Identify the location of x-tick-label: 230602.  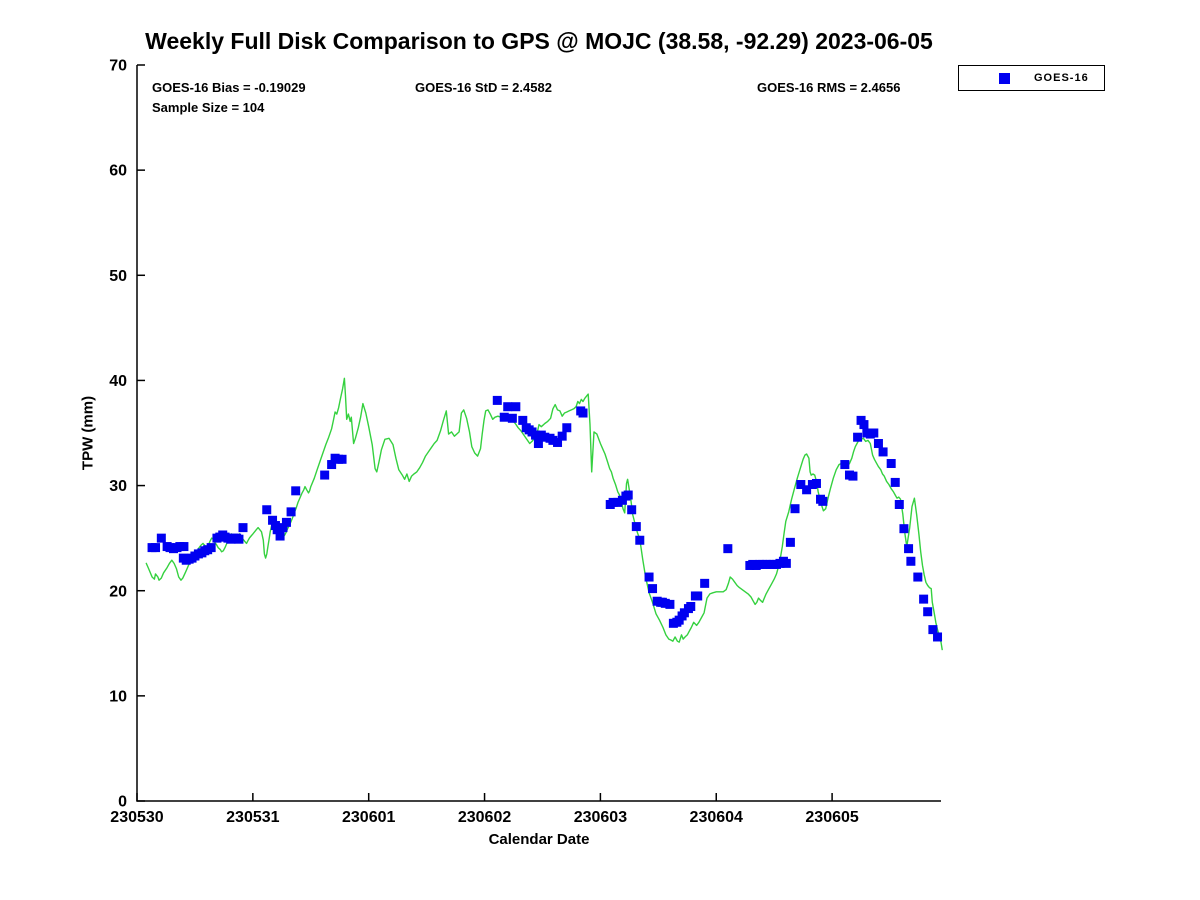
(484, 817).